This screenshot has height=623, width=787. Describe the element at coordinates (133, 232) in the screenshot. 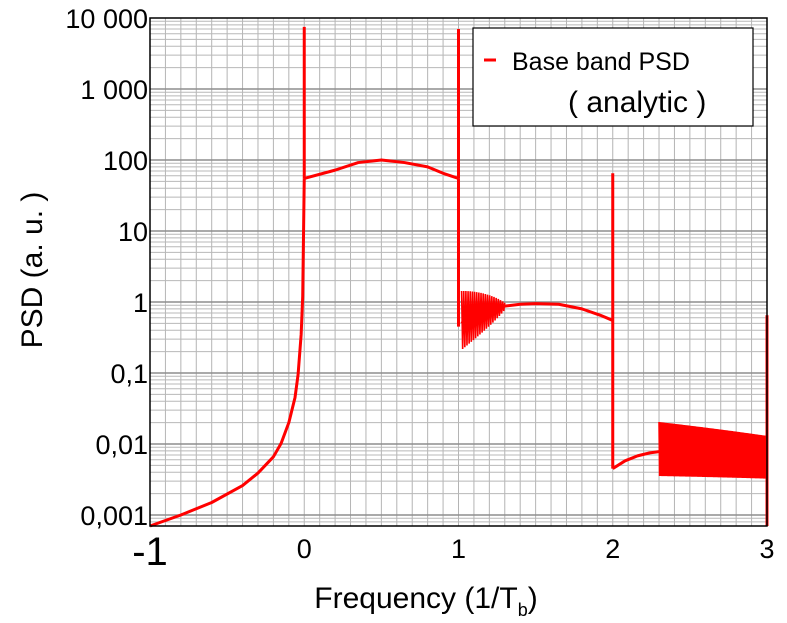

I see `y-tick-label: 10` at that location.